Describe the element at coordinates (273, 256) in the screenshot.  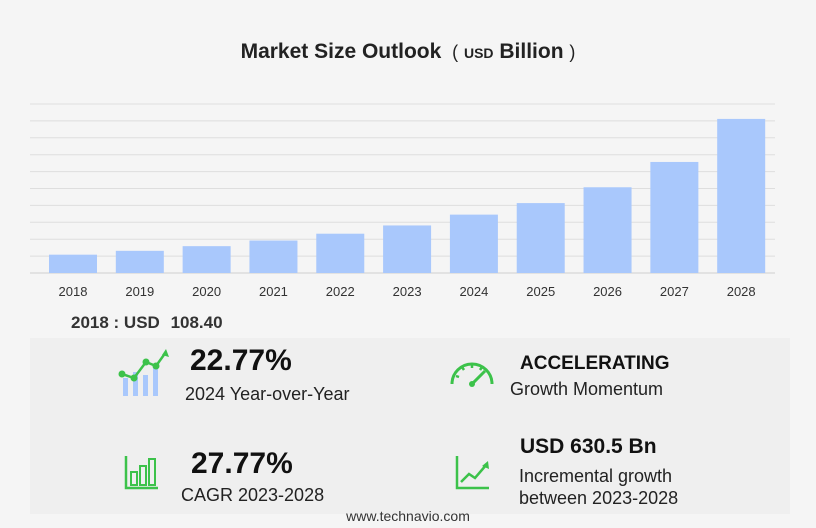
I see `bar-2021` at that location.